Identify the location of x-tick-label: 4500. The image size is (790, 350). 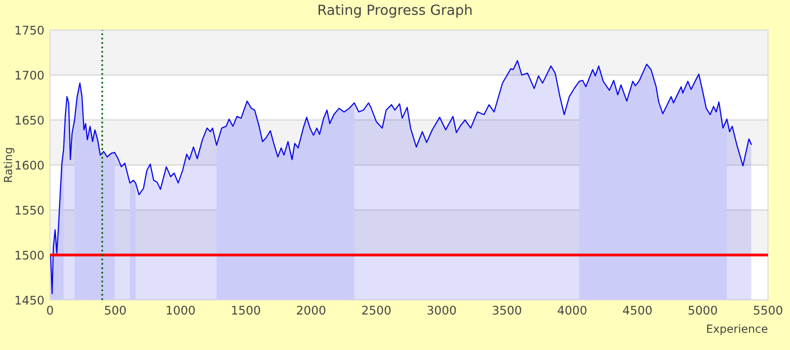
(637, 310).